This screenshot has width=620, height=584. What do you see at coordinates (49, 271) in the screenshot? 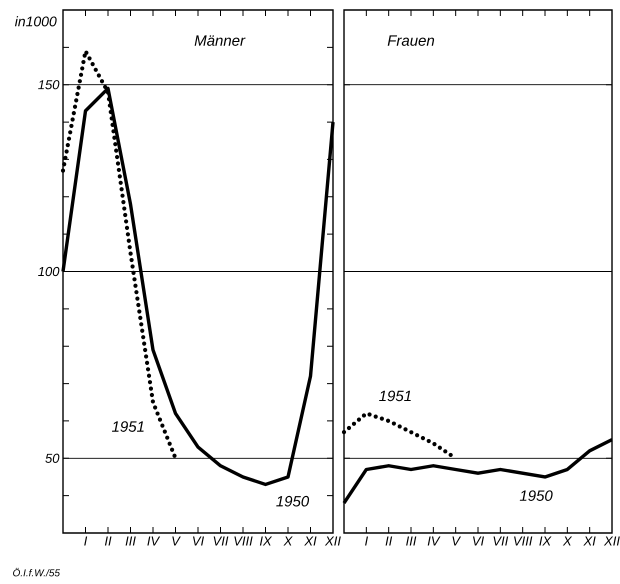
I see `y-tick-label: 100` at bounding box center [49, 271].